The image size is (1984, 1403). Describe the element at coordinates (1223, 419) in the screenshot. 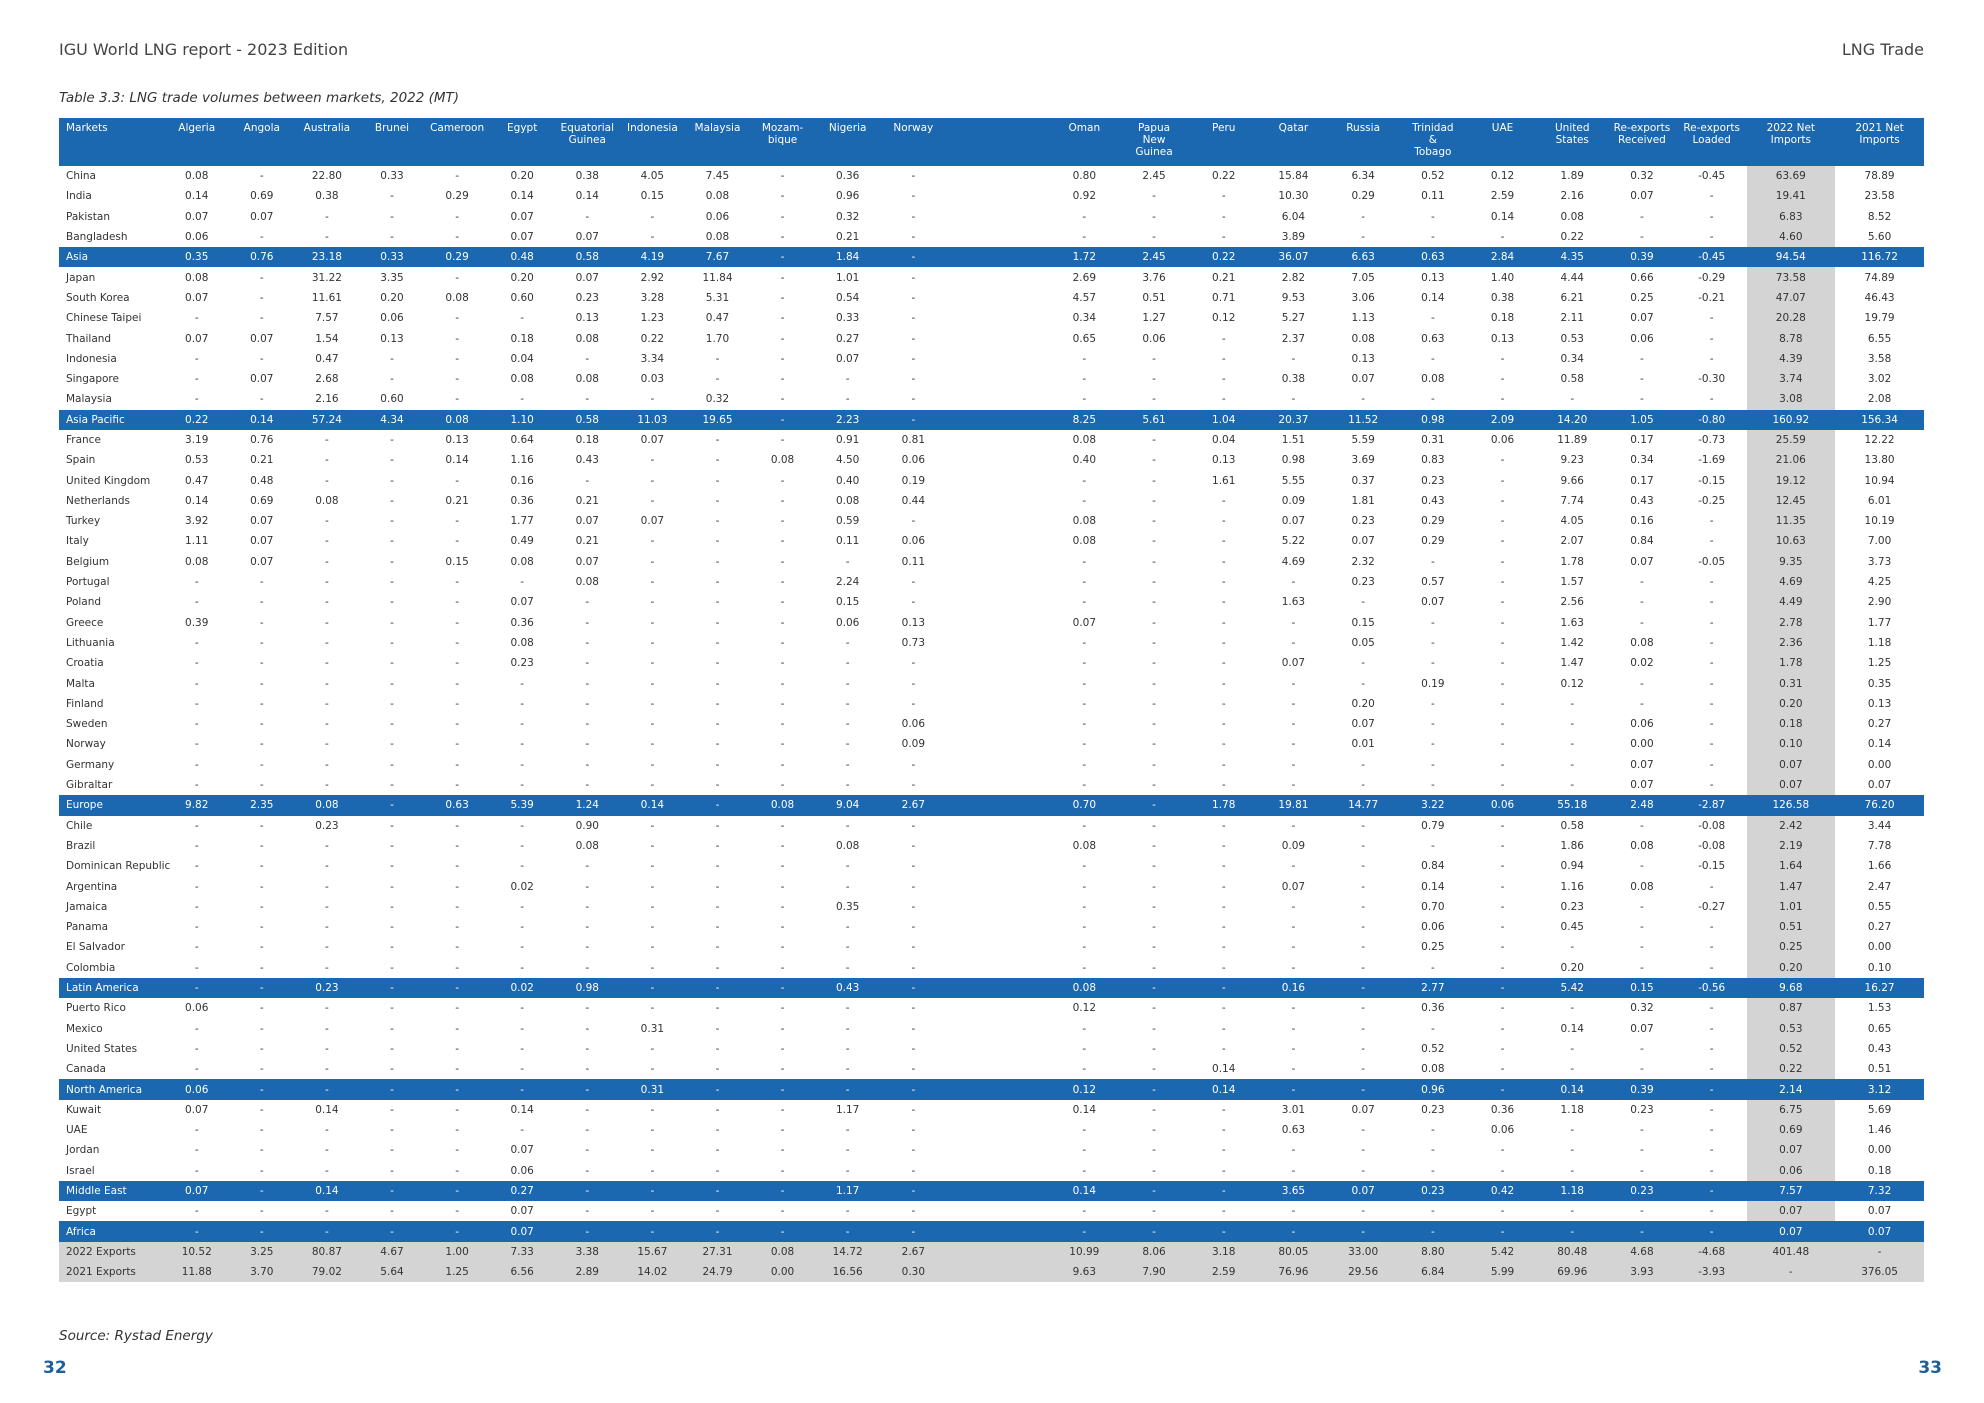

I see `cell: 1.04` at that location.